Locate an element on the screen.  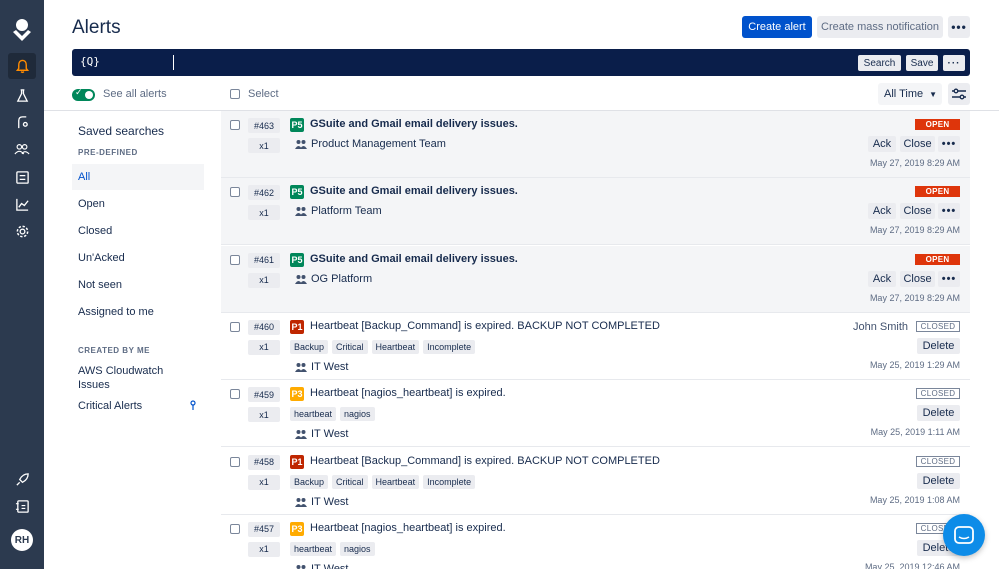
alert-team: Product Management Team is located at coordinates (370, 144).